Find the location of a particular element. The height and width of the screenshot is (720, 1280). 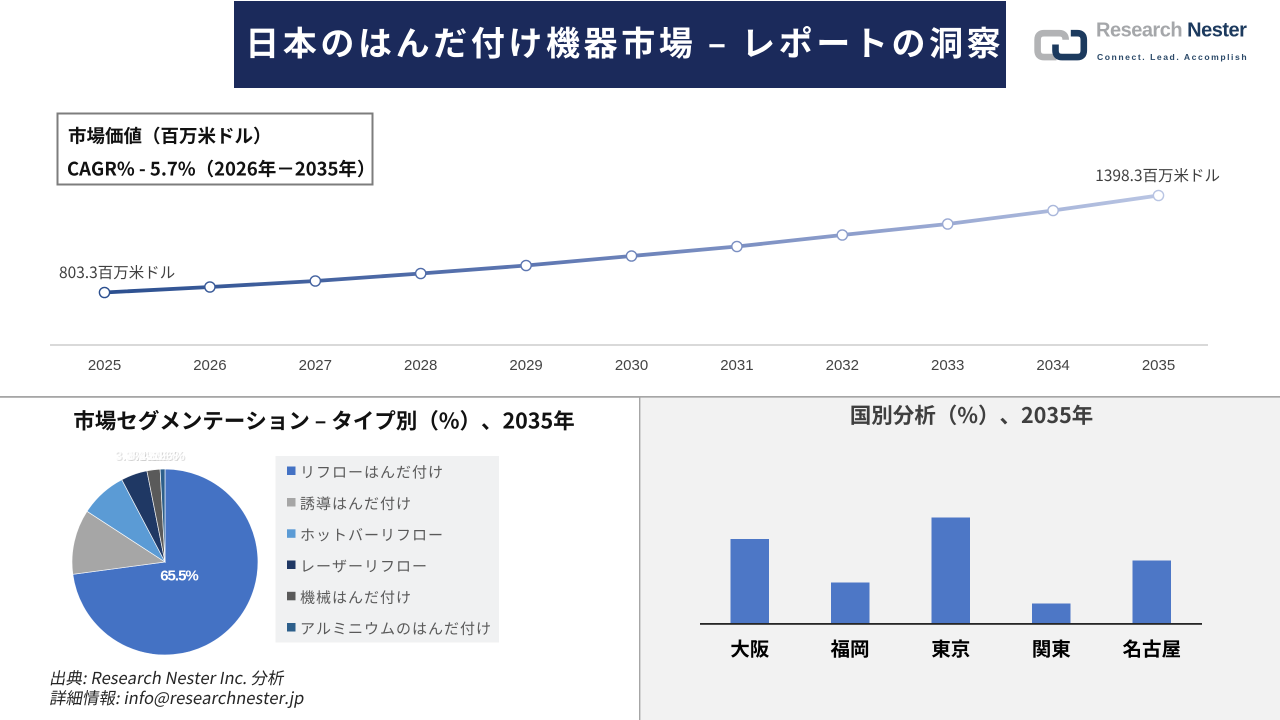

svg-text: 2033 is located at coordinates (947, 365).